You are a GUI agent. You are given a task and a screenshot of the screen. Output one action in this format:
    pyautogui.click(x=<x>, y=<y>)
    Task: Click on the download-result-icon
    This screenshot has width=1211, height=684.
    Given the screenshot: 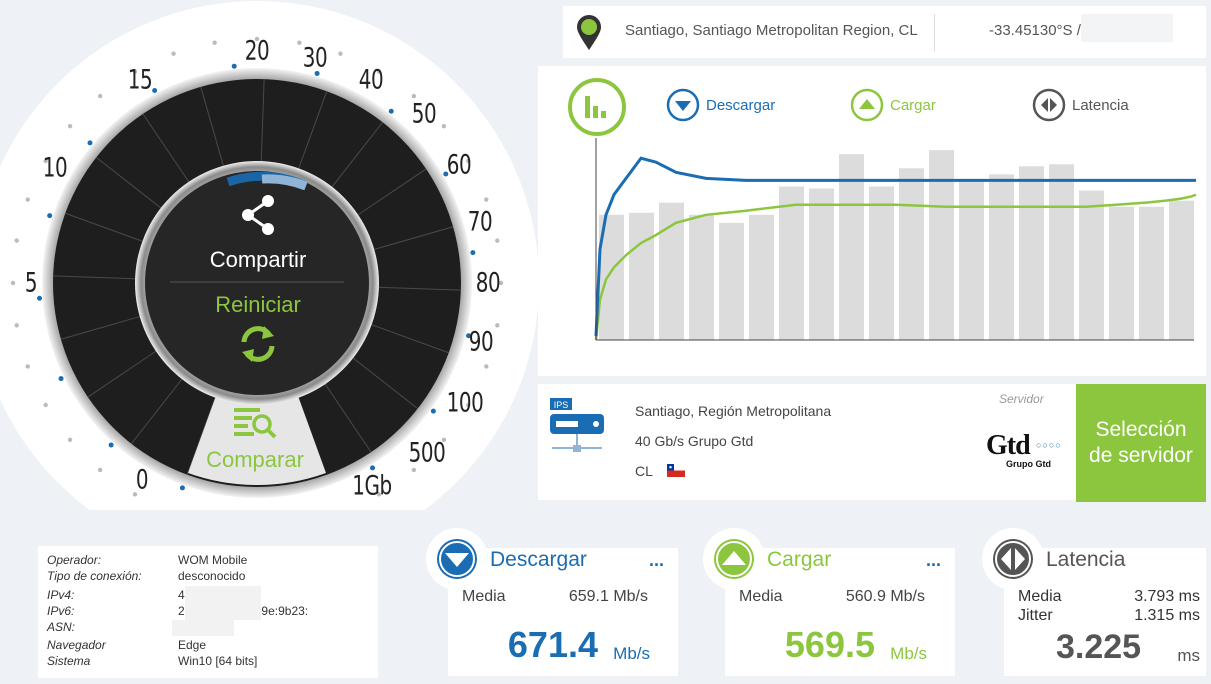 What is the action you would take?
    pyautogui.click(x=457, y=559)
    